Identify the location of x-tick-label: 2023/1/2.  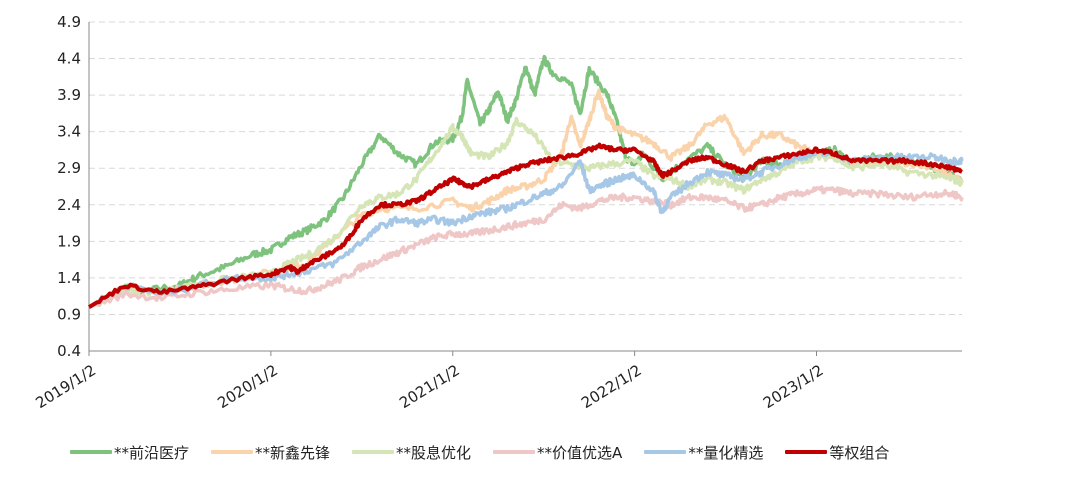
(793, 386).